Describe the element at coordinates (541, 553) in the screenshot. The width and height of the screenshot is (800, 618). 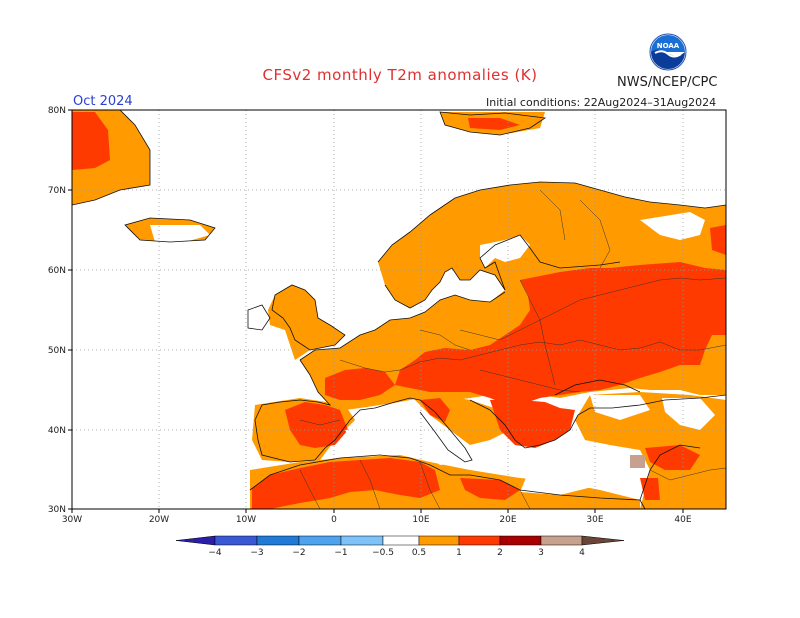
I see `legend-label: 3` at that location.